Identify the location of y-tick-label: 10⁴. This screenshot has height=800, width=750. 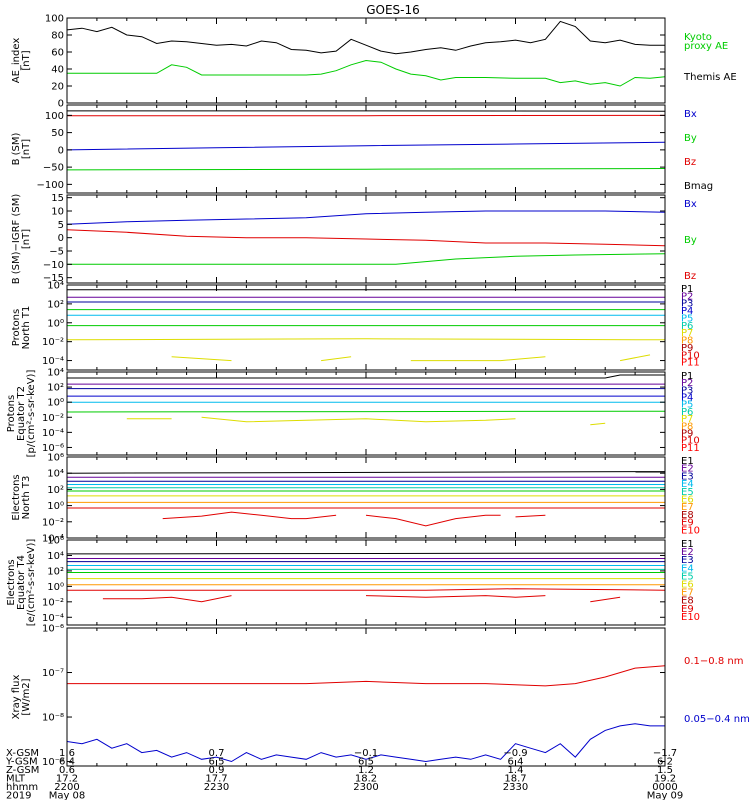
(55, 286).